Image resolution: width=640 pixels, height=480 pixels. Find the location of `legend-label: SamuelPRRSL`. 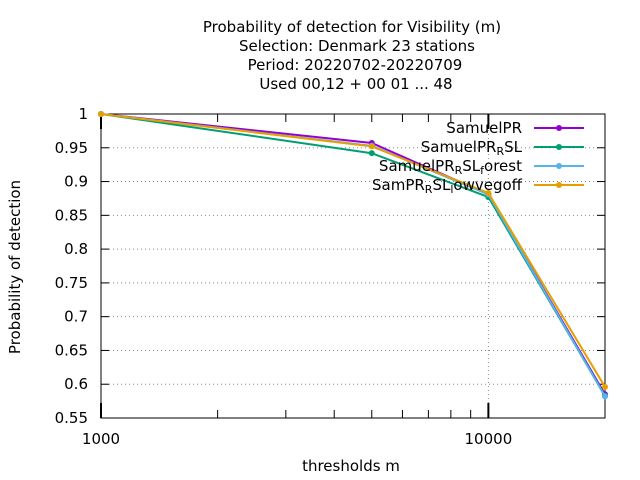

legend-label: SamuelPRRSL is located at coordinates (472, 148).